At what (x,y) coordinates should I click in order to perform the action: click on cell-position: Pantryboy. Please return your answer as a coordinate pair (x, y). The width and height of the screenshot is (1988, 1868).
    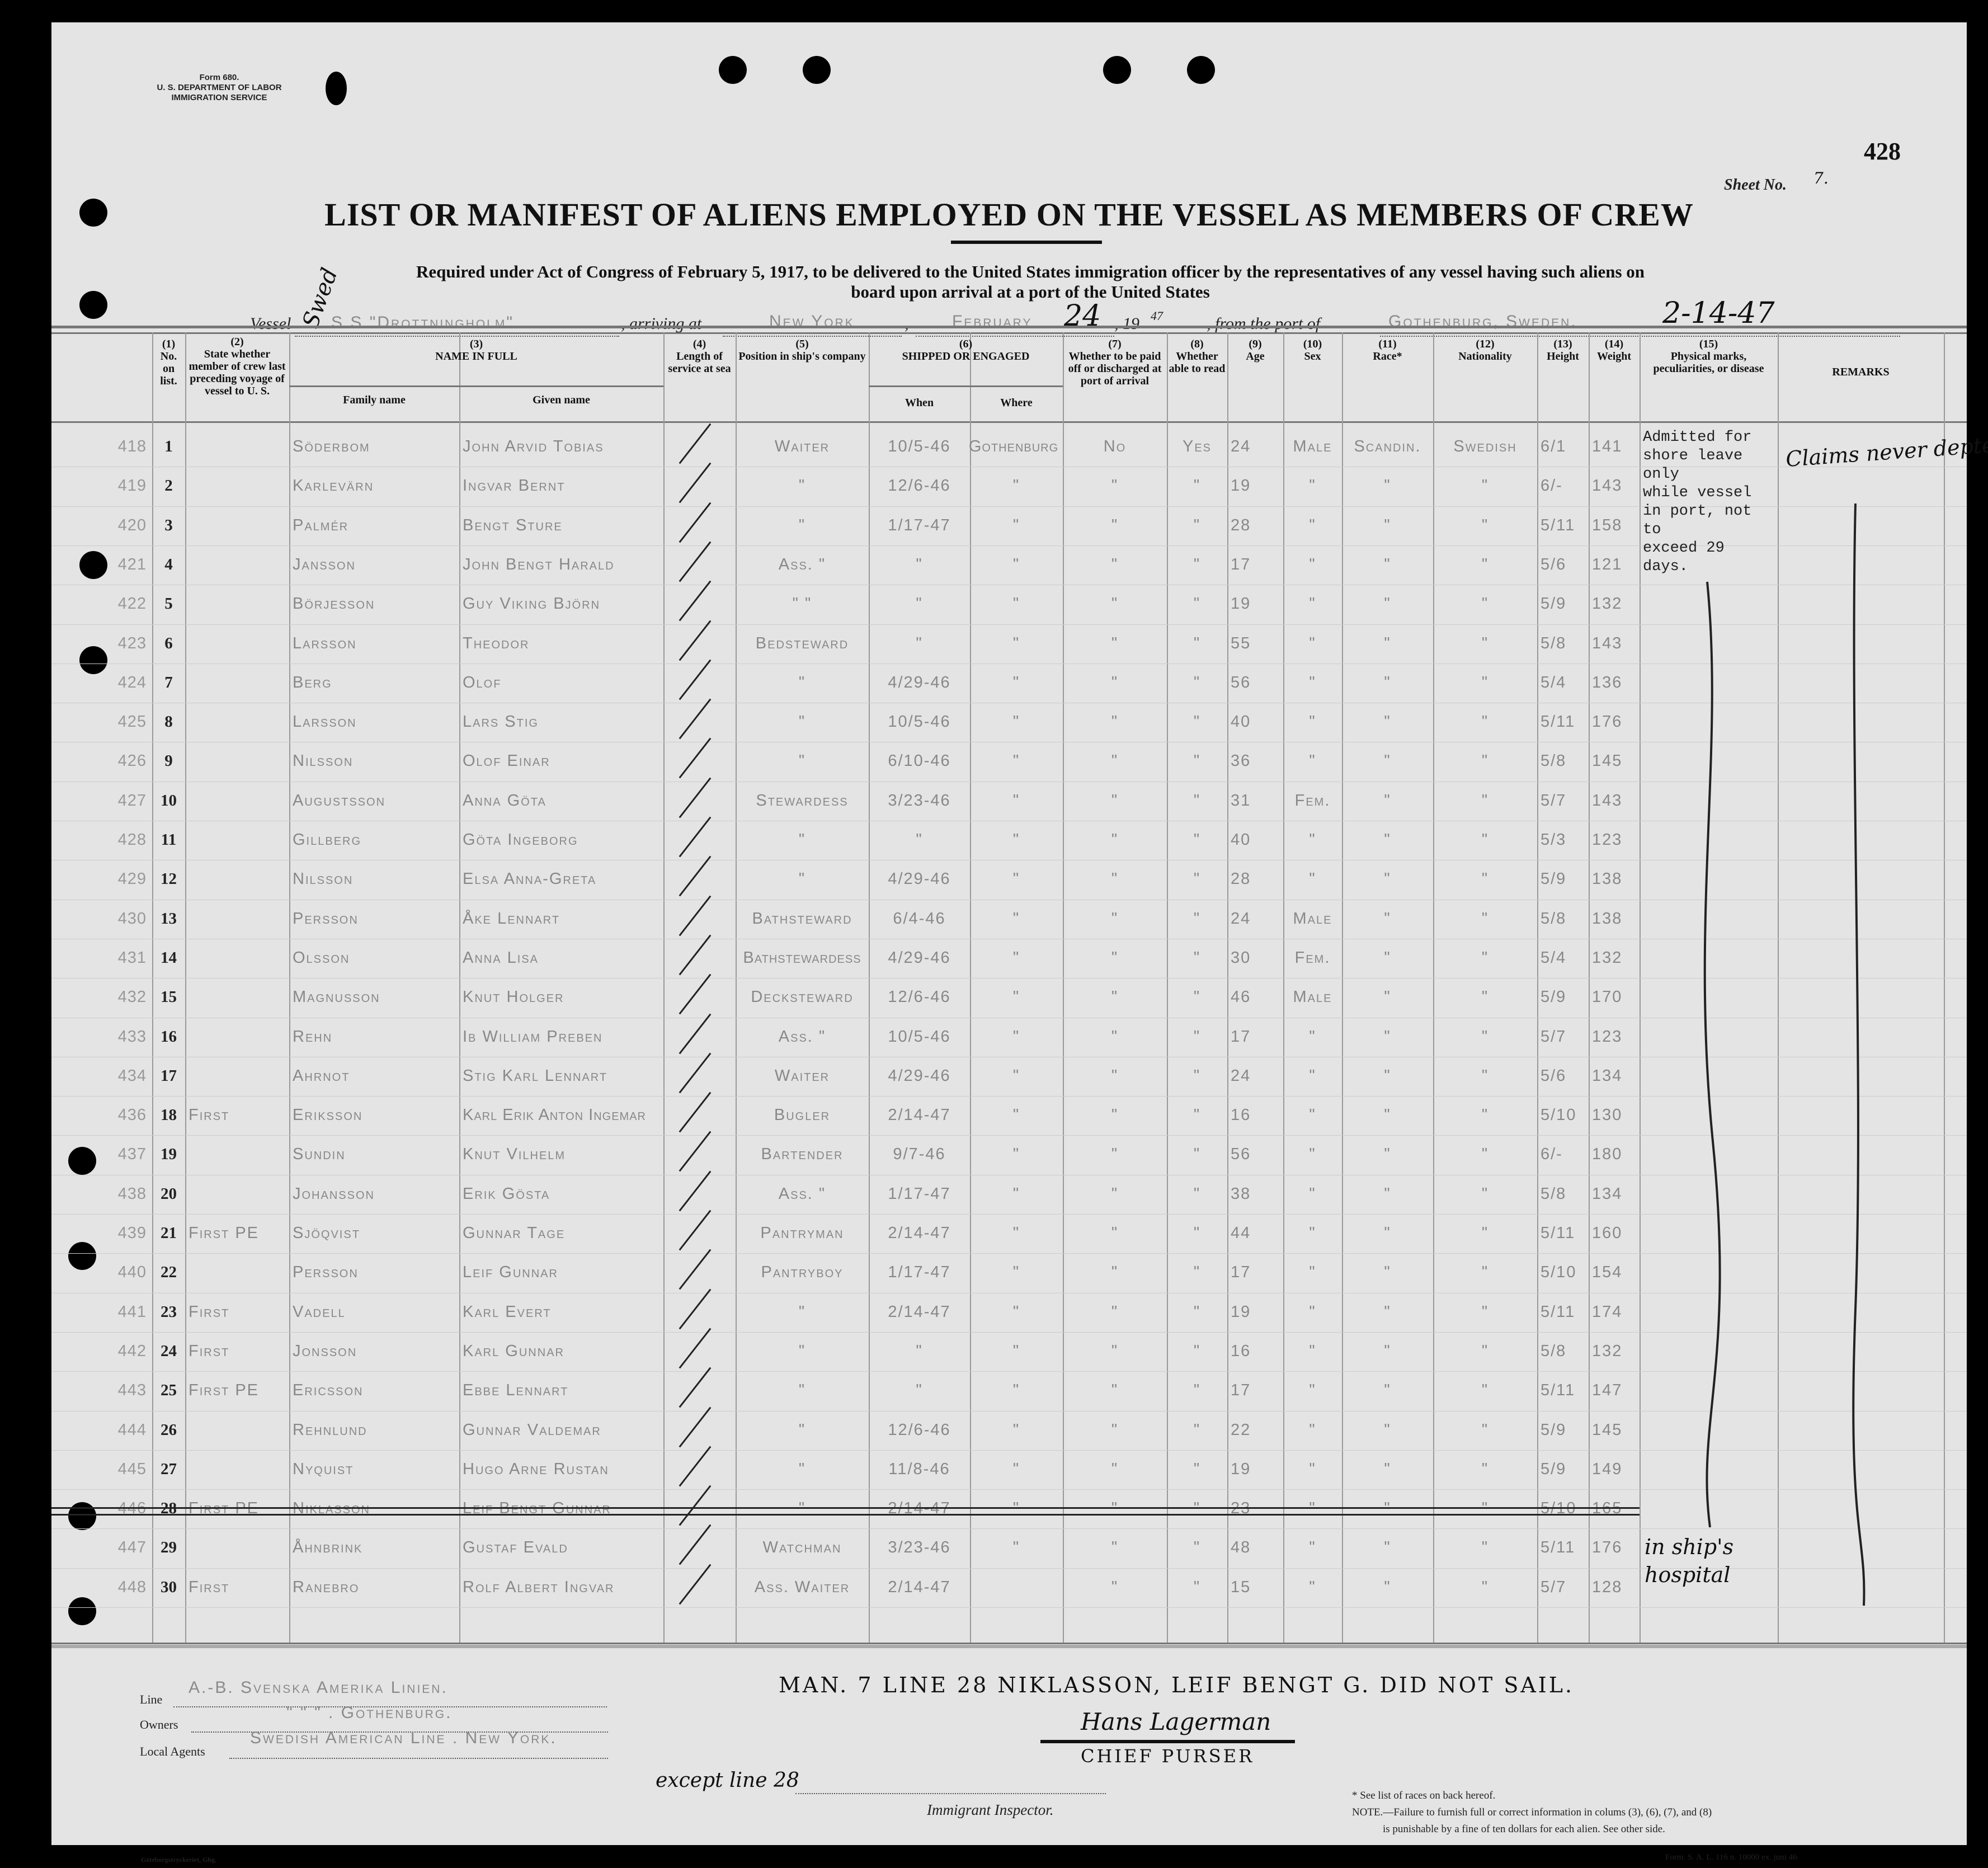
    Looking at the image, I should click on (802, 1272).